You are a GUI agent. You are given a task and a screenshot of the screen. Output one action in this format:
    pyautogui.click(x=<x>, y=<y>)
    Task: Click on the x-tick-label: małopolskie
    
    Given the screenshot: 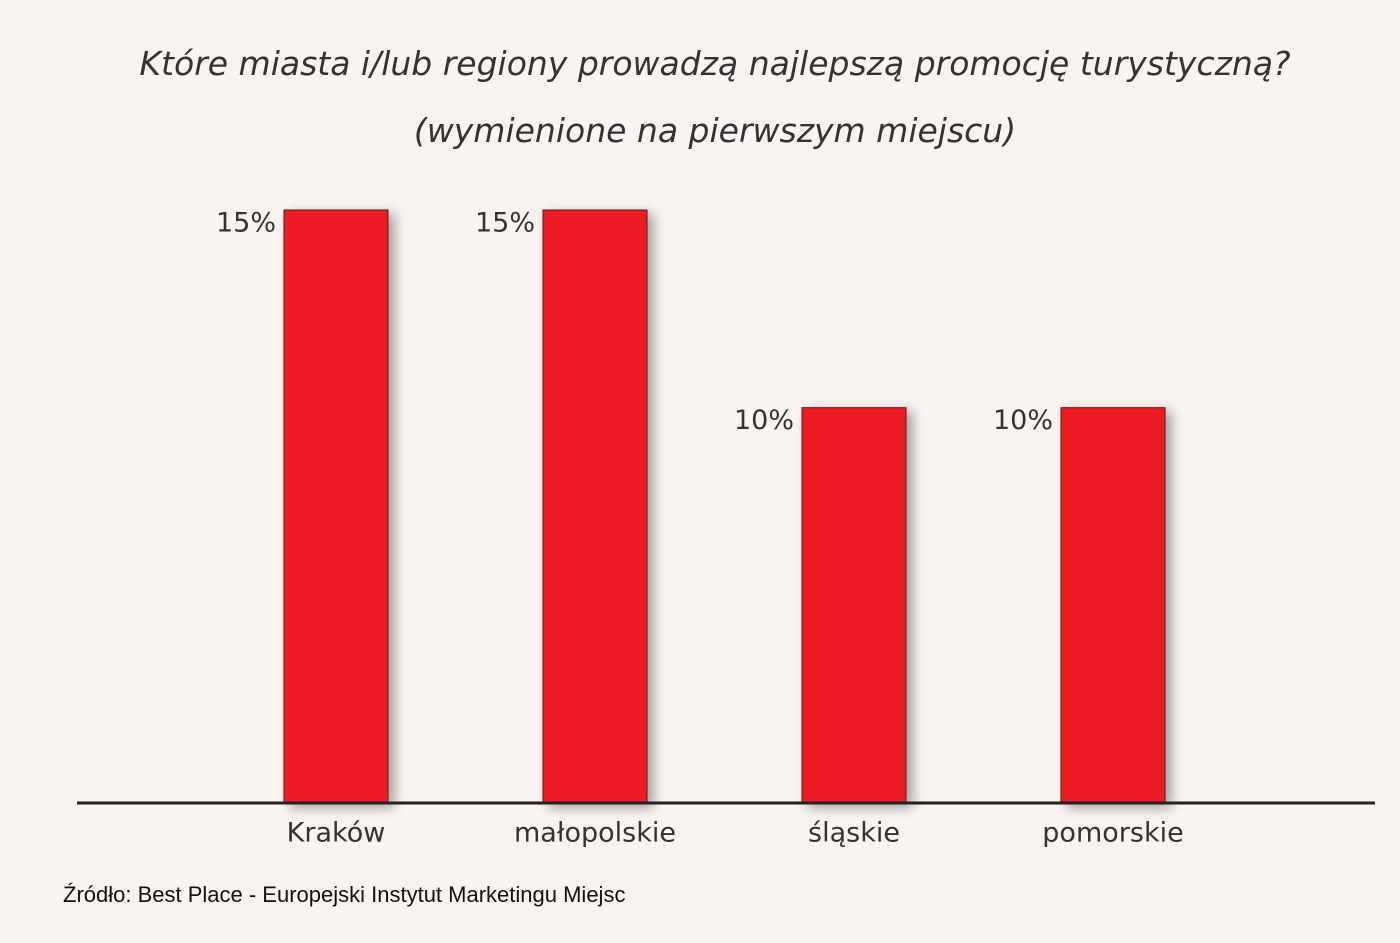 What is the action you would take?
    pyautogui.click(x=595, y=833)
    